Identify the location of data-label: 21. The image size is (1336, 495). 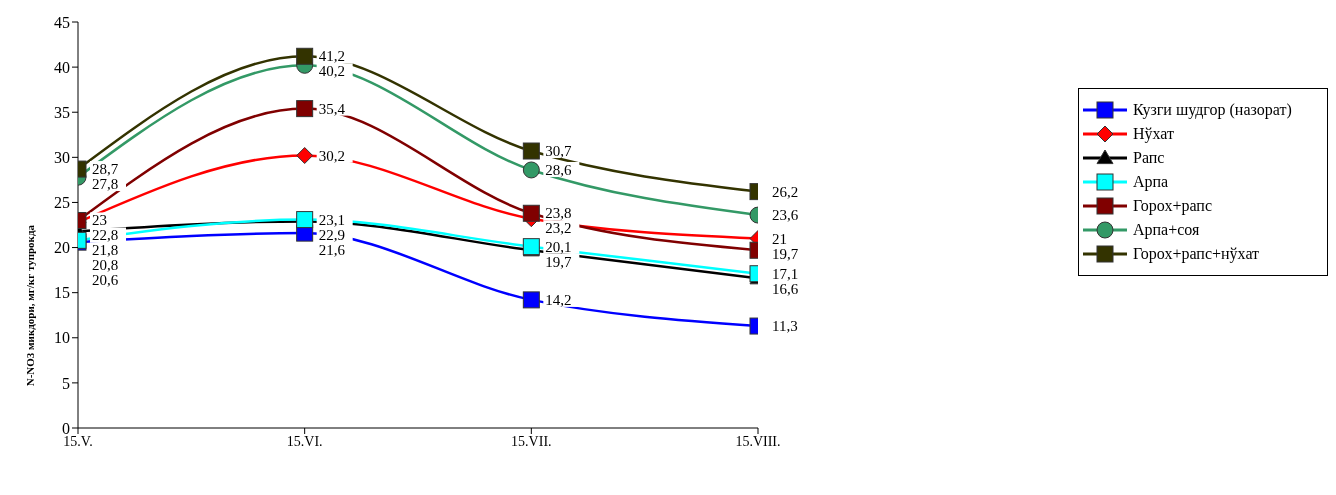
(779, 238).